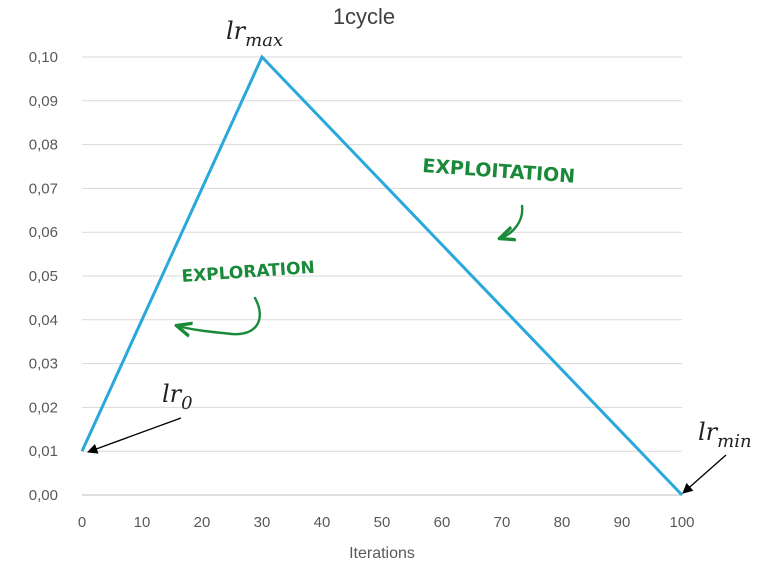  What do you see at coordinates (142, 522) in the screenshot?
I see `x-tick-label: 10` at bounding box center [142, 522].